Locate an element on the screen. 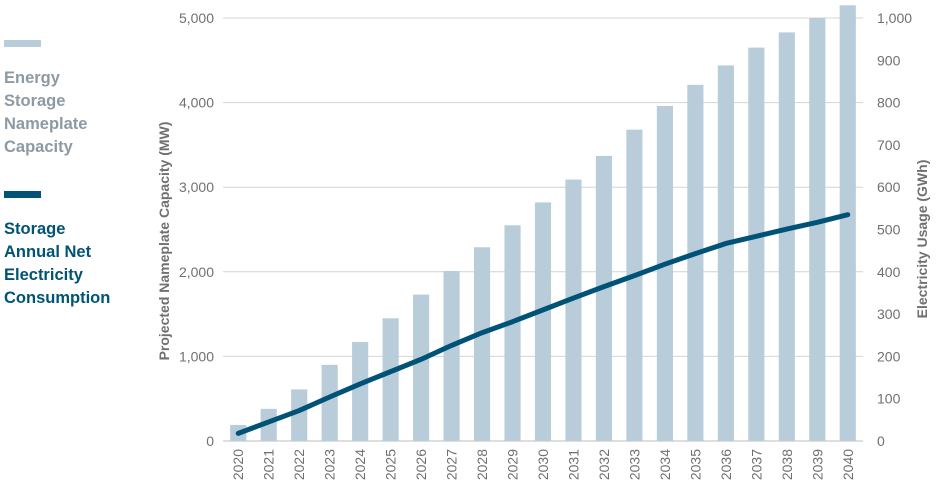 This screenshot has height=495, width=945. y2-tick-label: 500 is located at coordinates (889, 230).